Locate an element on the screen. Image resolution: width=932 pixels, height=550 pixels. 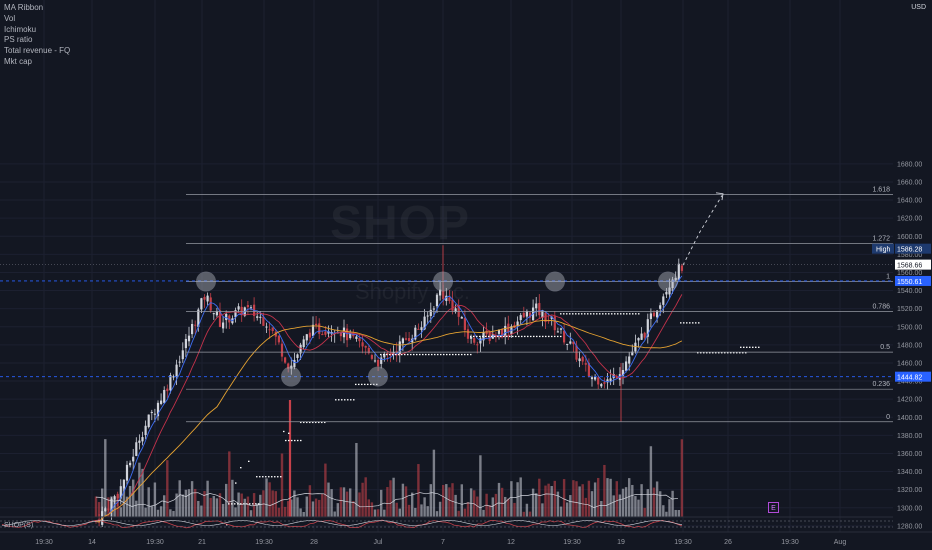
indicator-mkt-cap: Mkt cap is located at coordinates (18, 61).